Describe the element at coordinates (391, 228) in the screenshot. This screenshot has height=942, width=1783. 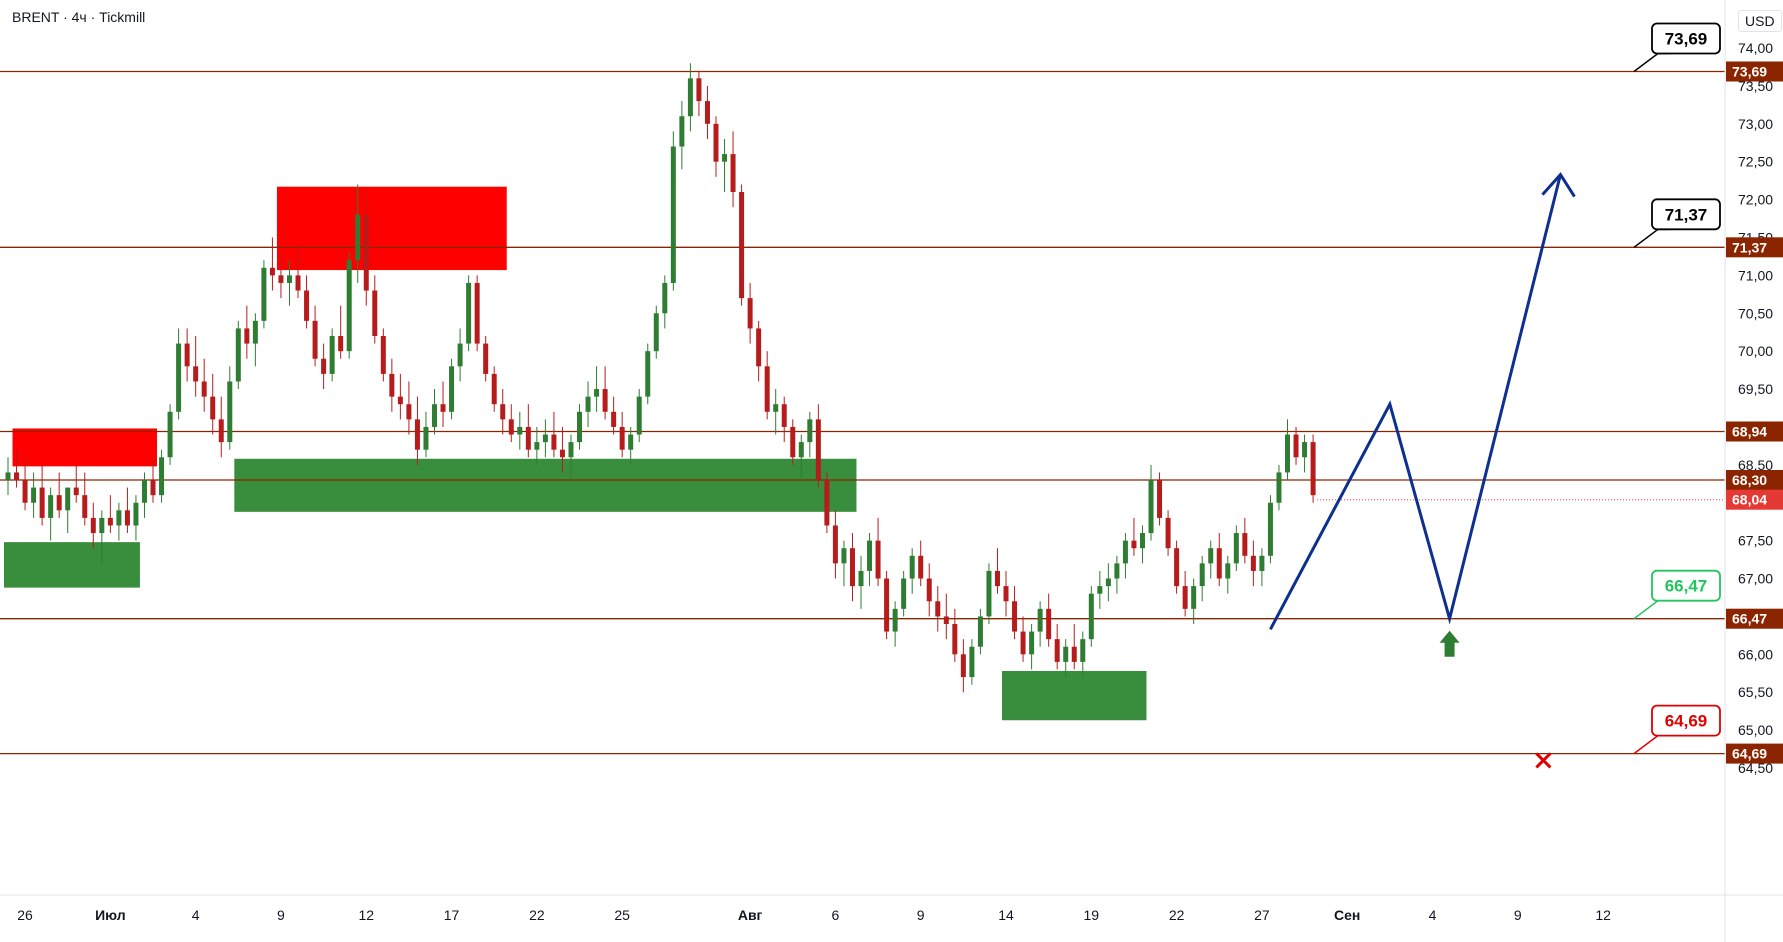
I see `supply-zone` at that location.